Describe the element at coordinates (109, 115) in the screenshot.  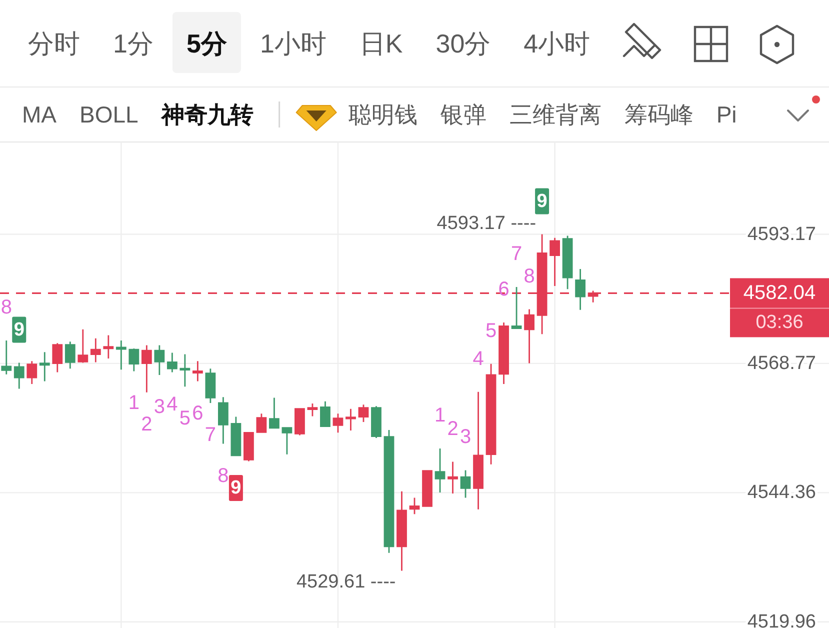
I see `text: BOLL` at that location.